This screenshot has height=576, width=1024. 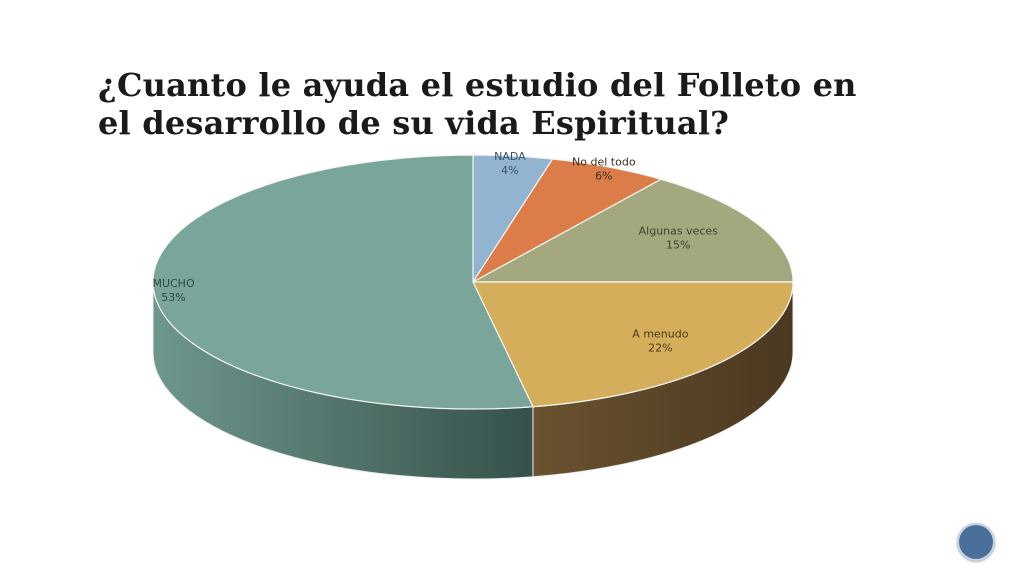 I want to click on pie-label-name: NADA, so click(x=510, y=156).